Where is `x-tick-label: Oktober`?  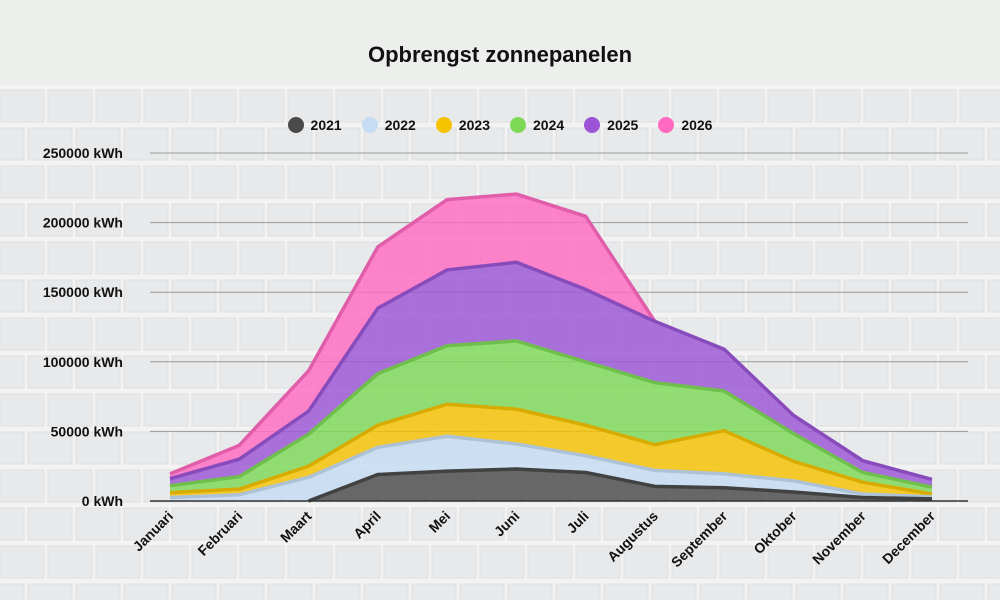
x-tick-label: Oktober is located at coordinates (775, 532).